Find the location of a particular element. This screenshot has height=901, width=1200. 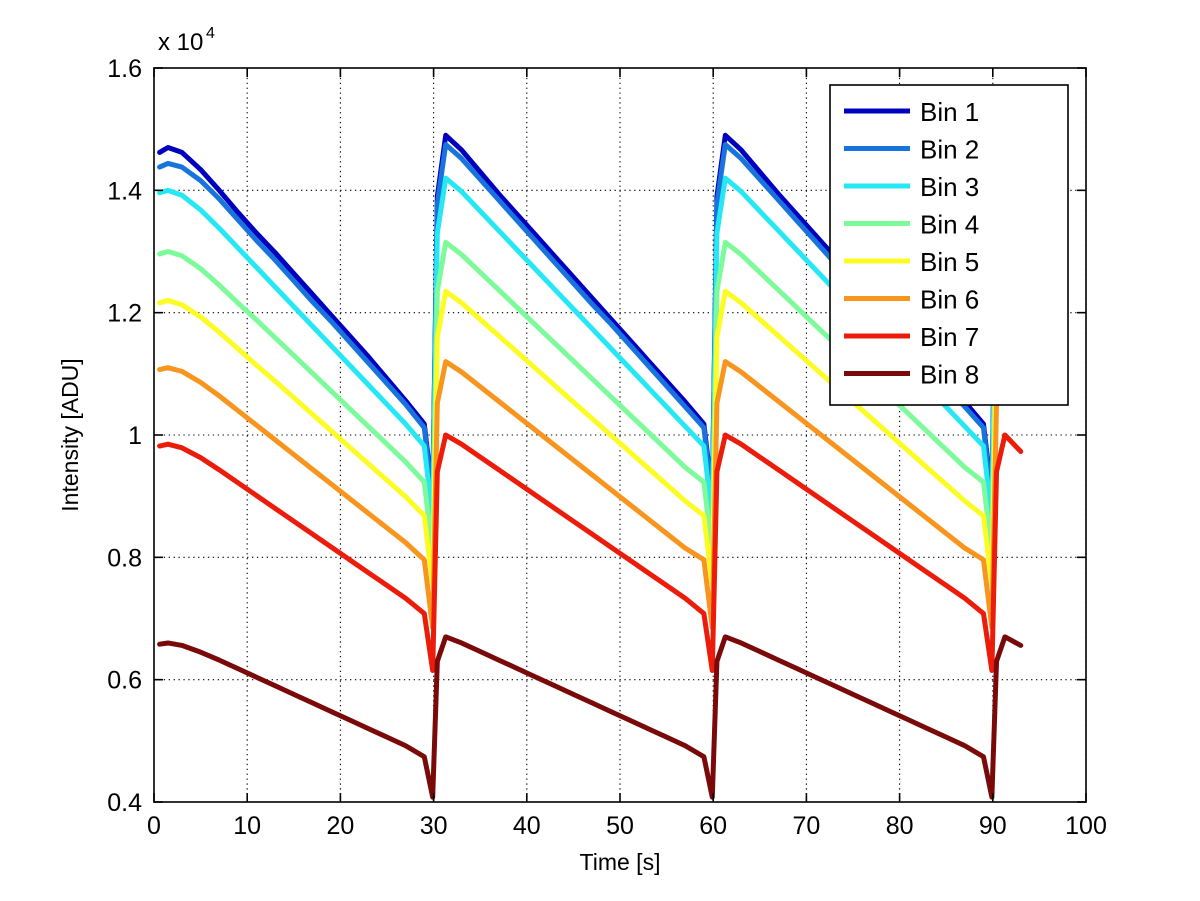

x-tick-label: 0 is located at coordinates (154, 826).